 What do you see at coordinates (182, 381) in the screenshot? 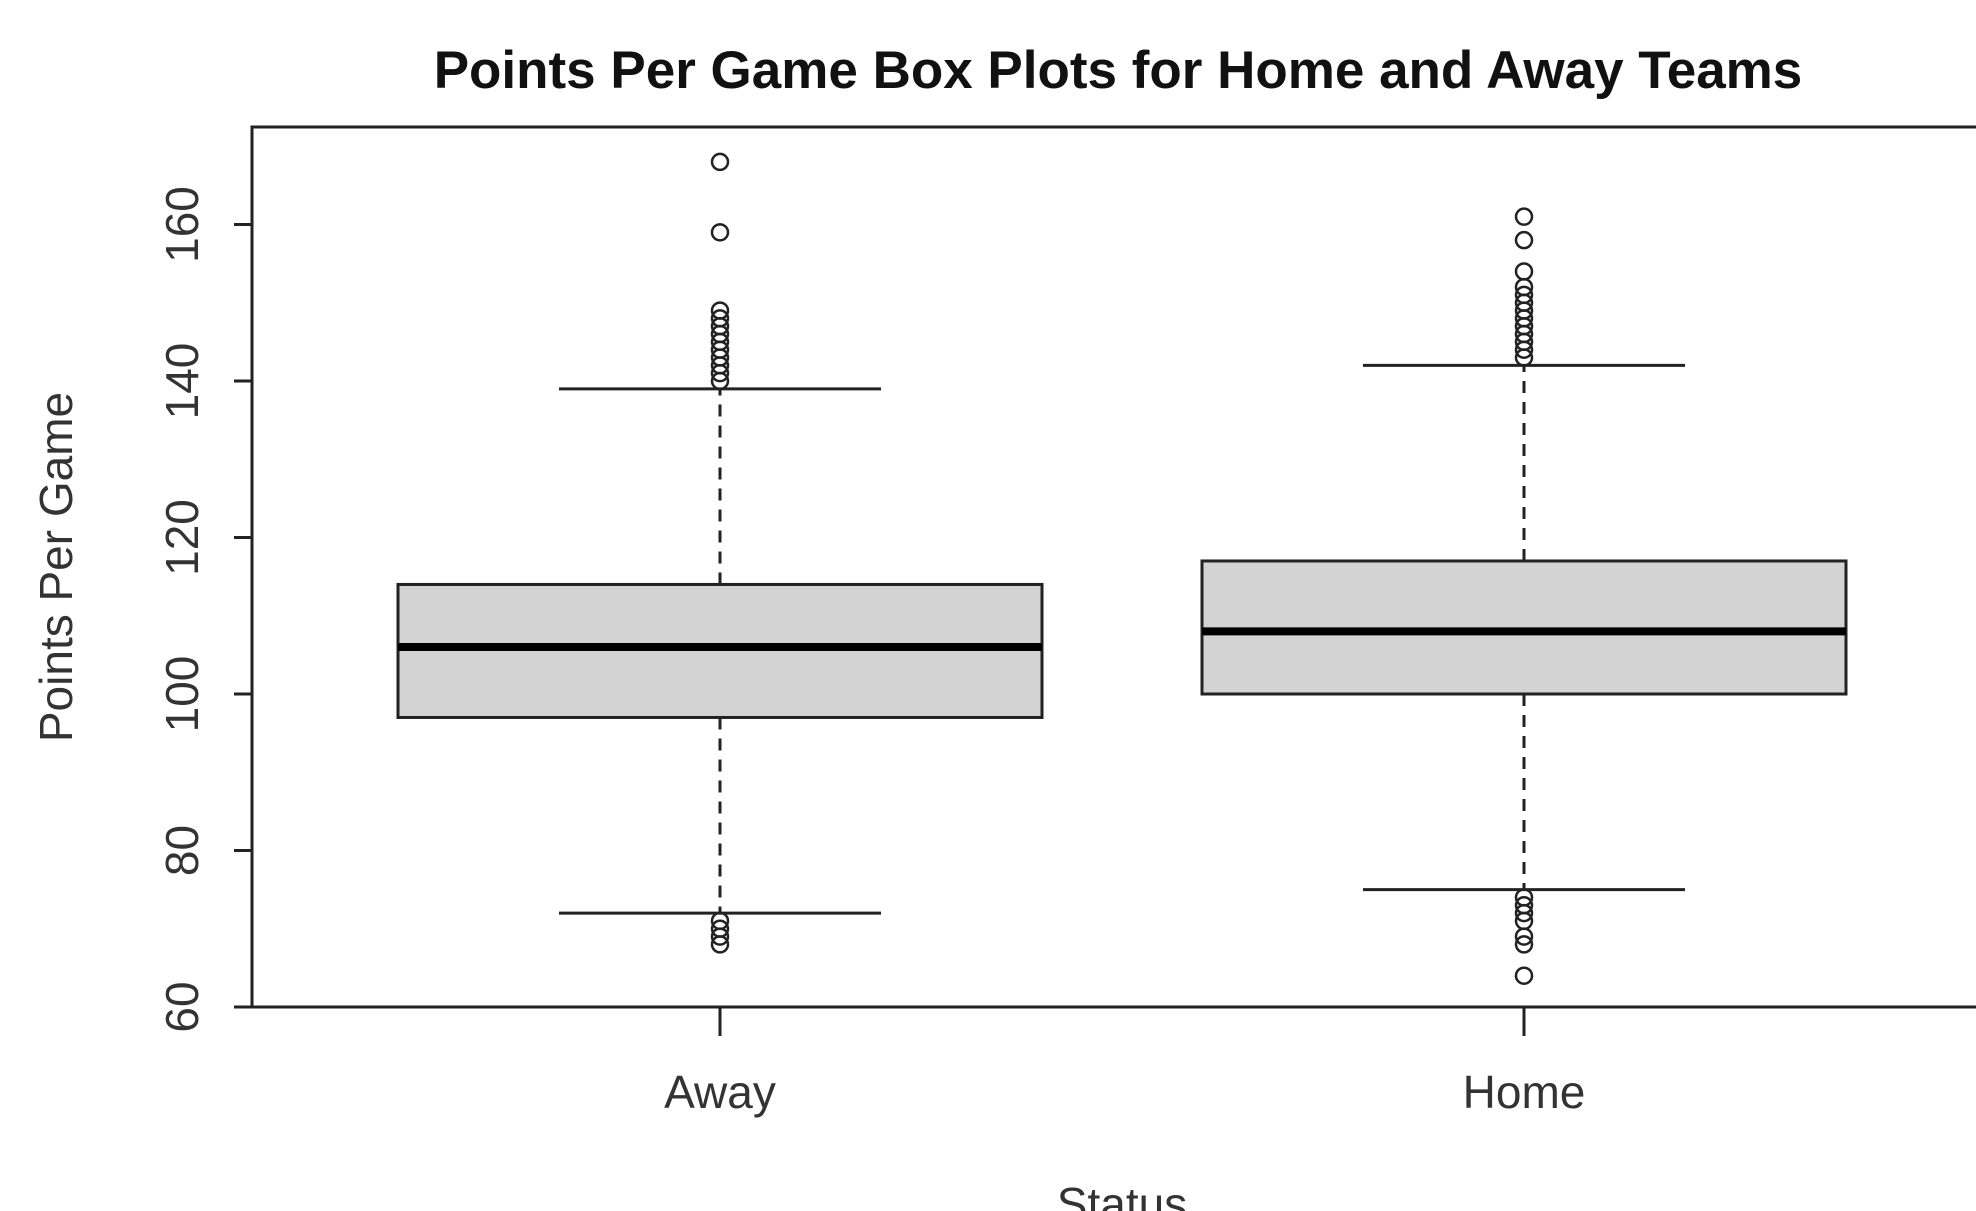
I see `y-tick-label: 140` at bounding box center [182, 381].